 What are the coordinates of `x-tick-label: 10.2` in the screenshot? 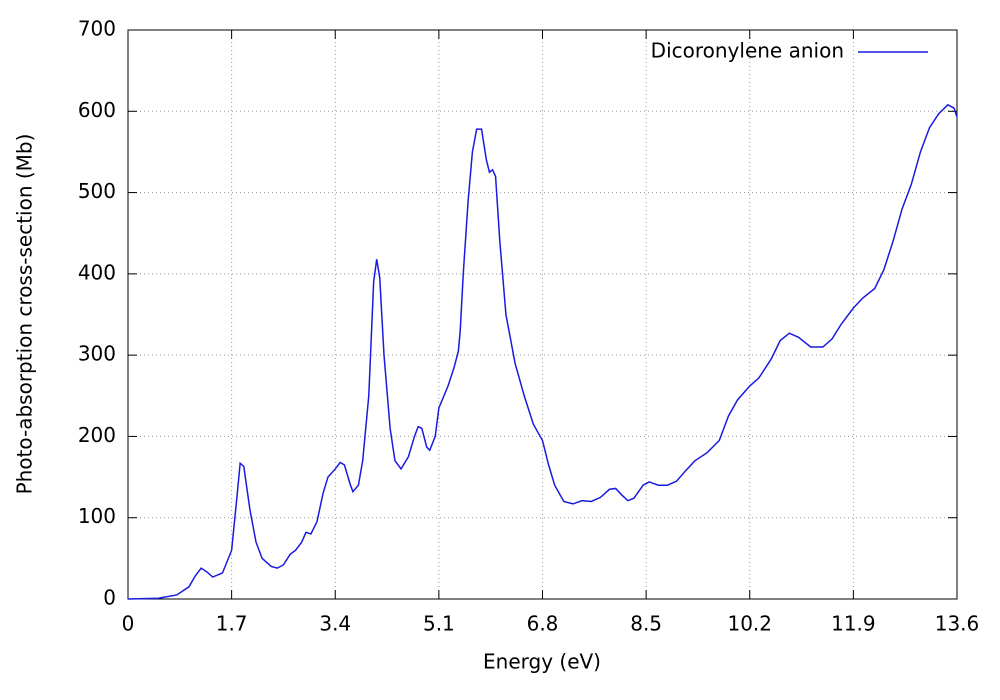 It's located at (749, 624).